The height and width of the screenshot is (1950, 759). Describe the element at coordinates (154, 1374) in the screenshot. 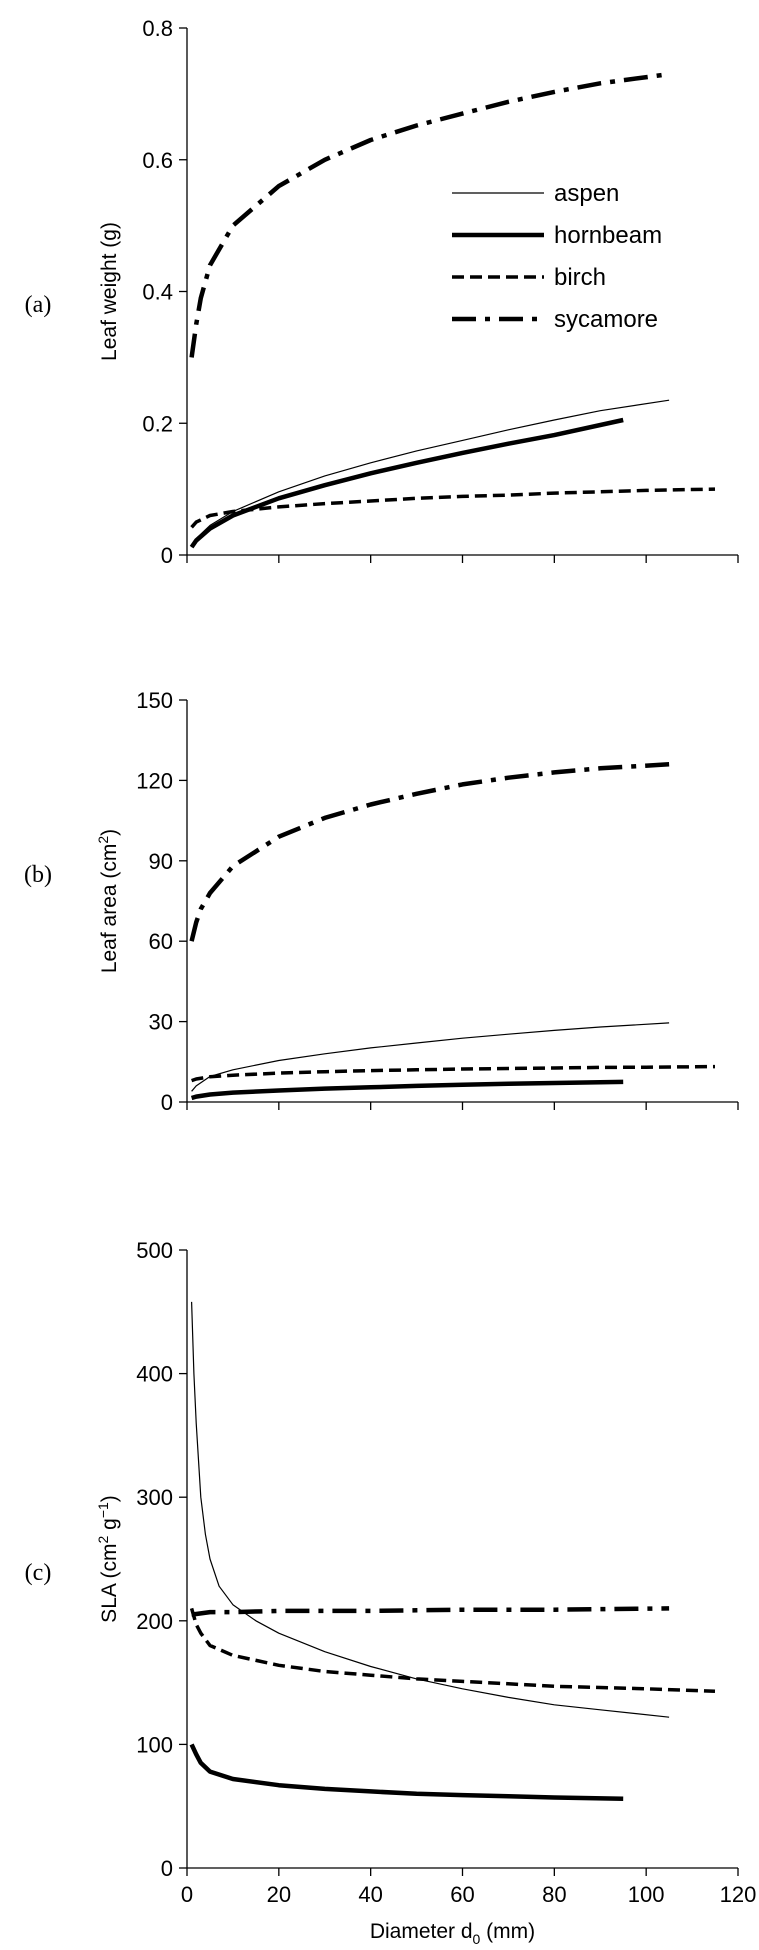

I see `y-tick-label: 400` at that location.